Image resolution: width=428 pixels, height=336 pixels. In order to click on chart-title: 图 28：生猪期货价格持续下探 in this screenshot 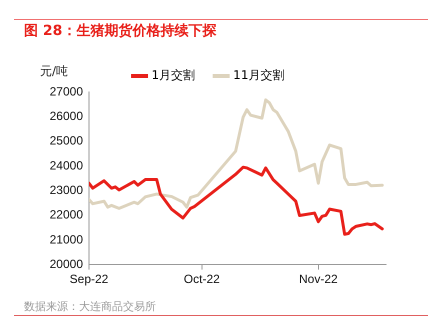, I will do `click(120, 31)`.